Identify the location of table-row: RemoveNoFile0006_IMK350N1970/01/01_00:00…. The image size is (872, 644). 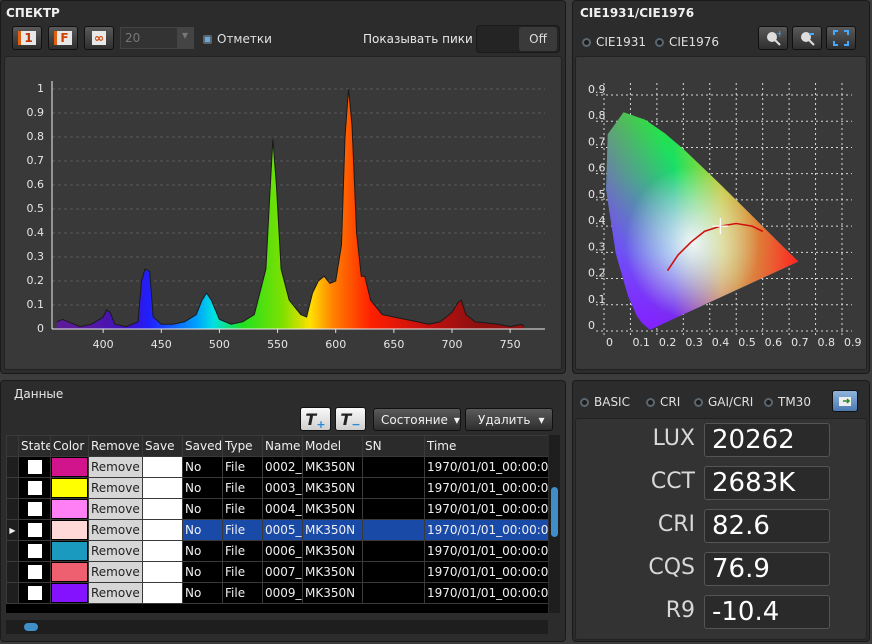
(278, 551).